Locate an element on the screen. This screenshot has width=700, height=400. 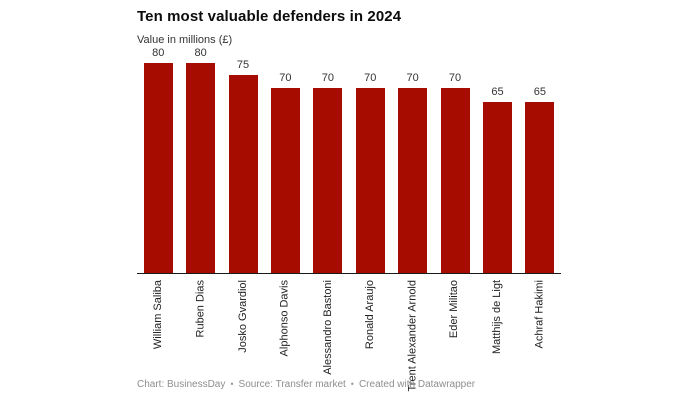
chart-title: Ten most valuable defenders in 2024 is located at coordinates (269, 16).